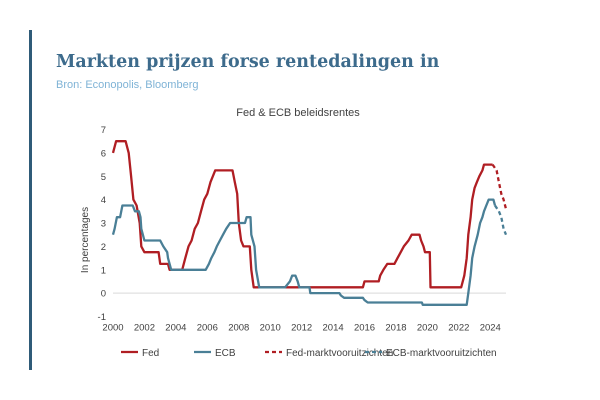 The image size is (600, 400). Describe the element at coordinates (144, 328) in the screenshot. I see `x-tick-label: 2002` at that location.